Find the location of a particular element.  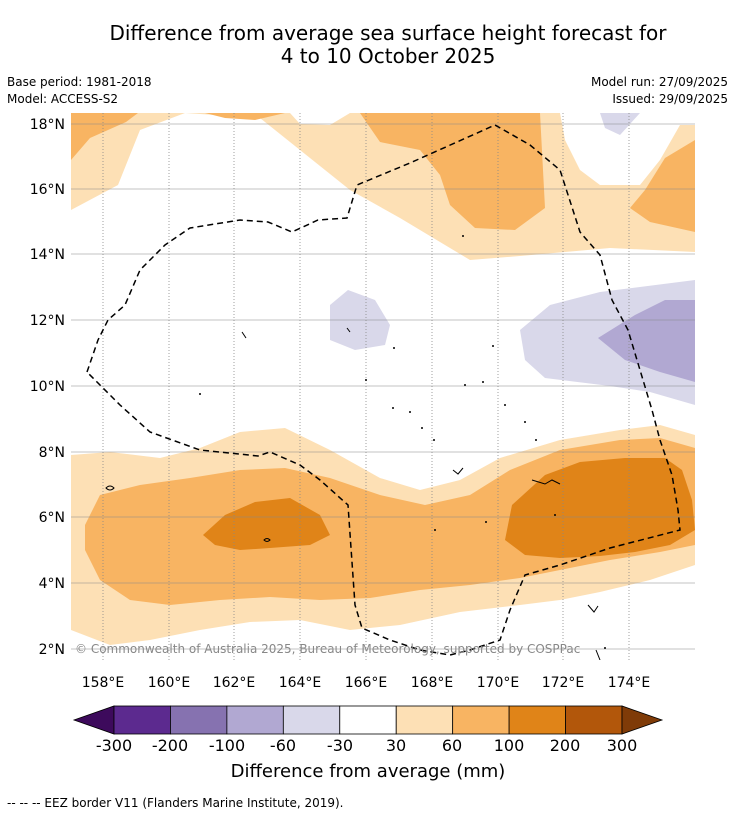

lon-label: 172°E is located at coordinates (563, 683).